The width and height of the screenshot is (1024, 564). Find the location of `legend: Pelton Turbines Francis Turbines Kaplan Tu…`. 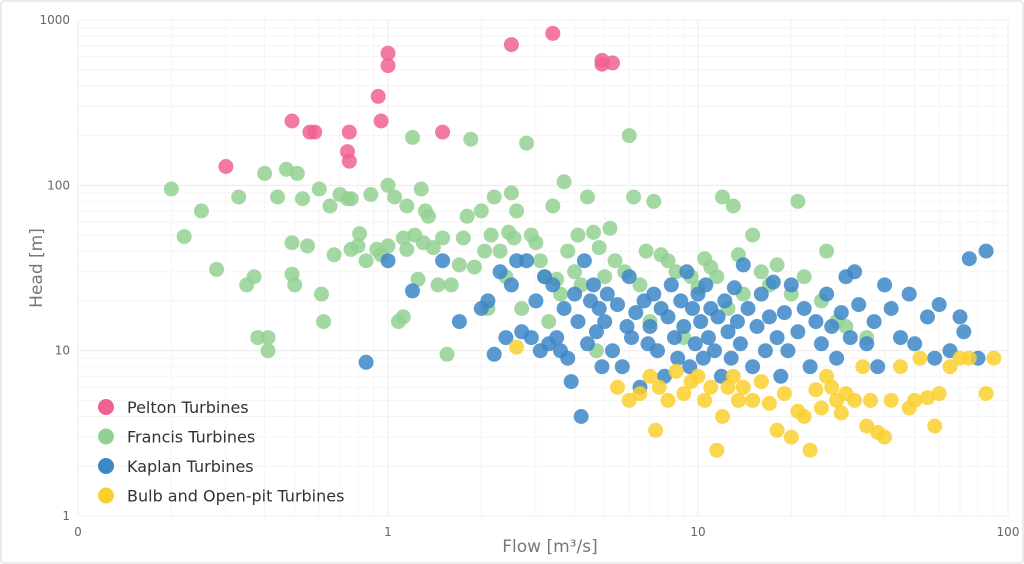

legend: Pelton Turbines Francis Turbines Kaplan Tu… is located at coordinates (221, 452).